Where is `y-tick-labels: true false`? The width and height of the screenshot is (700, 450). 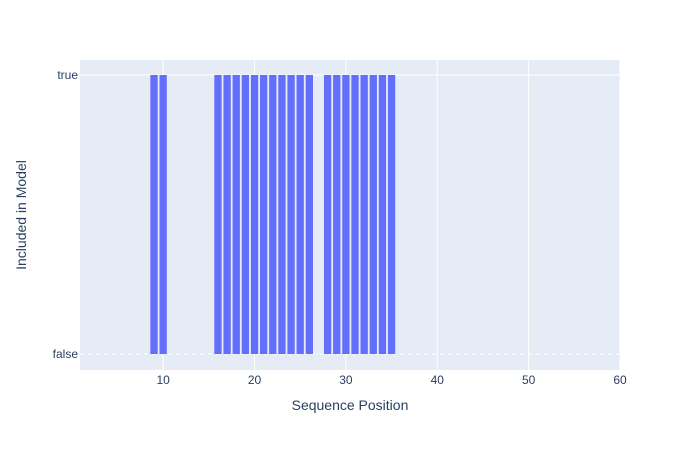
y-tick-labels: true false is located at coordinates (66, 214).